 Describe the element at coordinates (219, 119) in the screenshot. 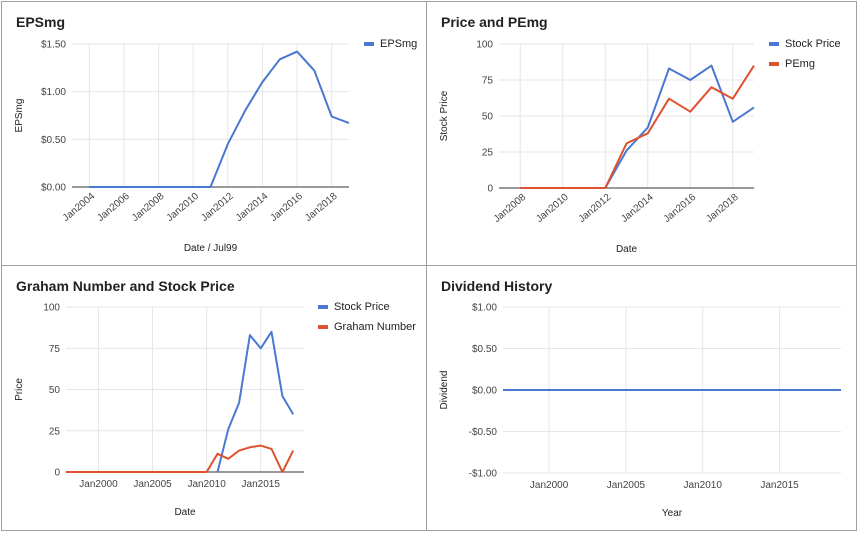

I see `series-line-epsmg` at that location.